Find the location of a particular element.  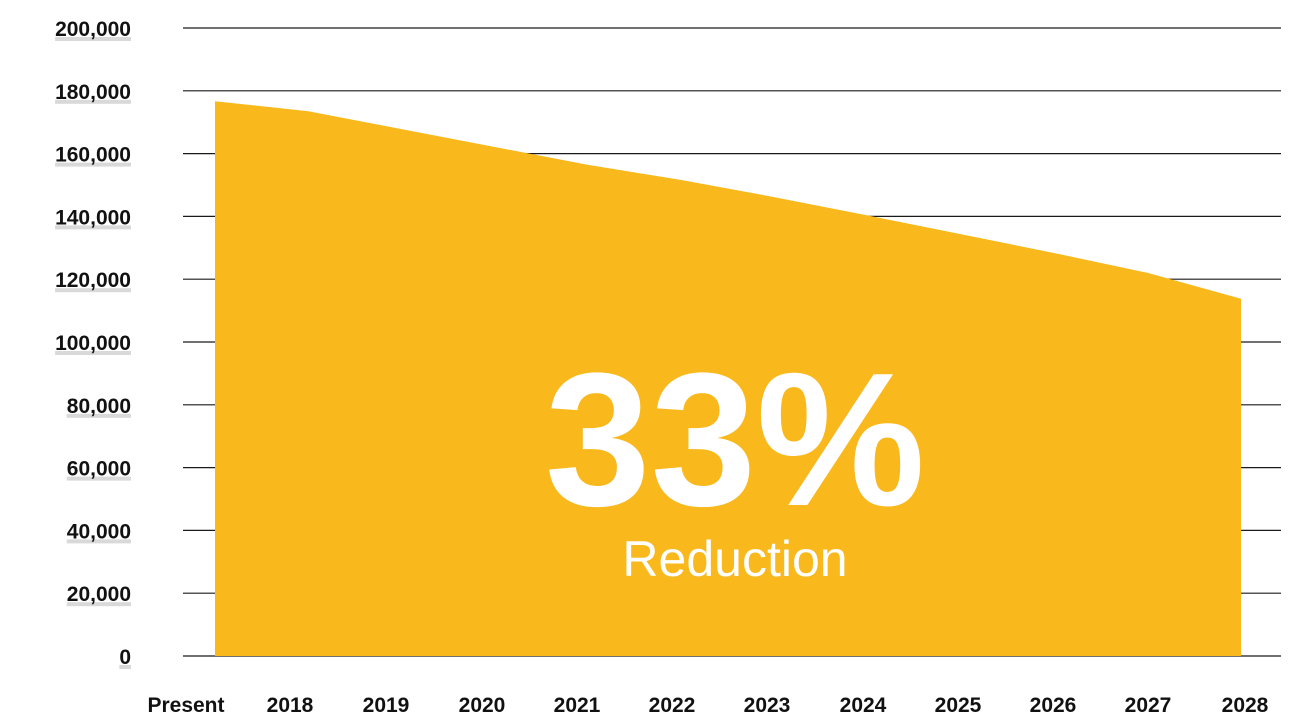

x-tick-label: 2023 is located at coordinates (767, 705).